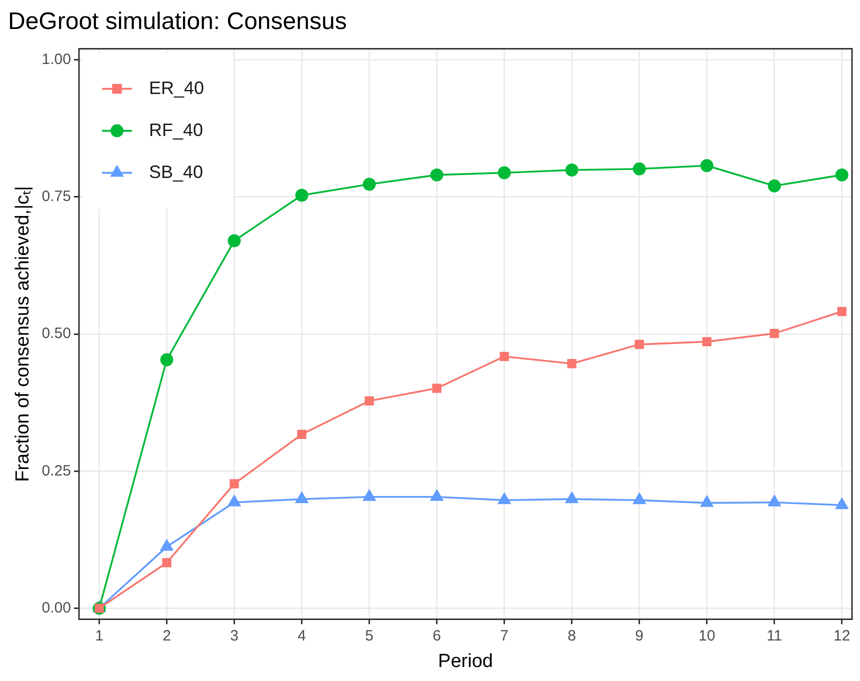 The width and height of the screenshot is (860, 681). I want to click on x-tick-label: 9, so click(639, 635).